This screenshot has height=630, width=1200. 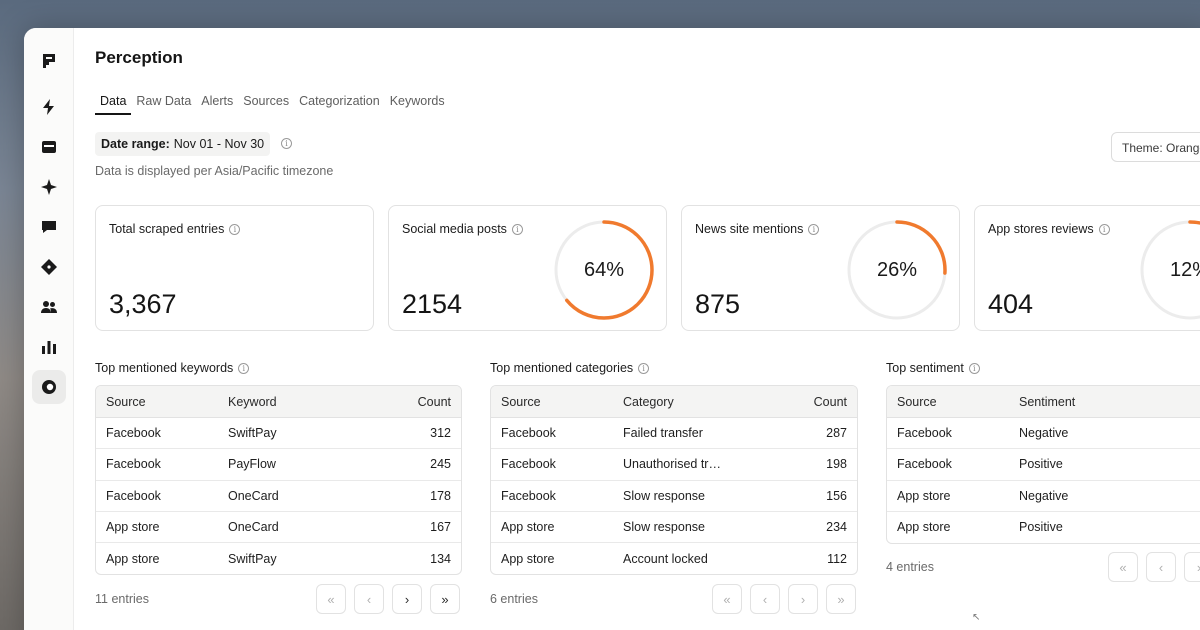 I want to click on perception-icon, so click(x=49, y=387).